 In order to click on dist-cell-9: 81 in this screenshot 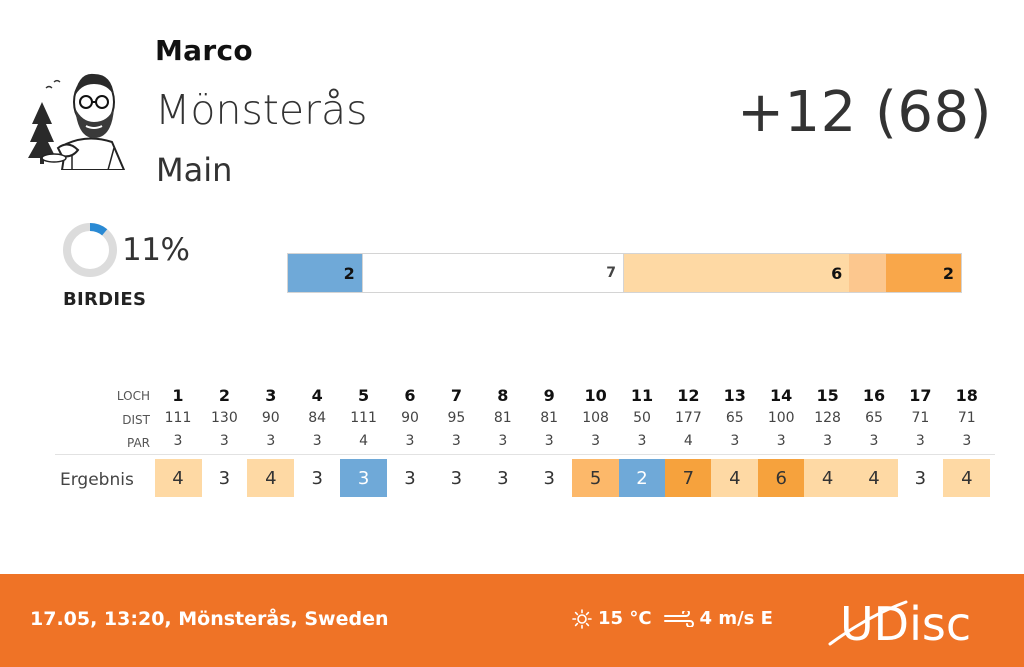, I will do `click(549, 418)`.